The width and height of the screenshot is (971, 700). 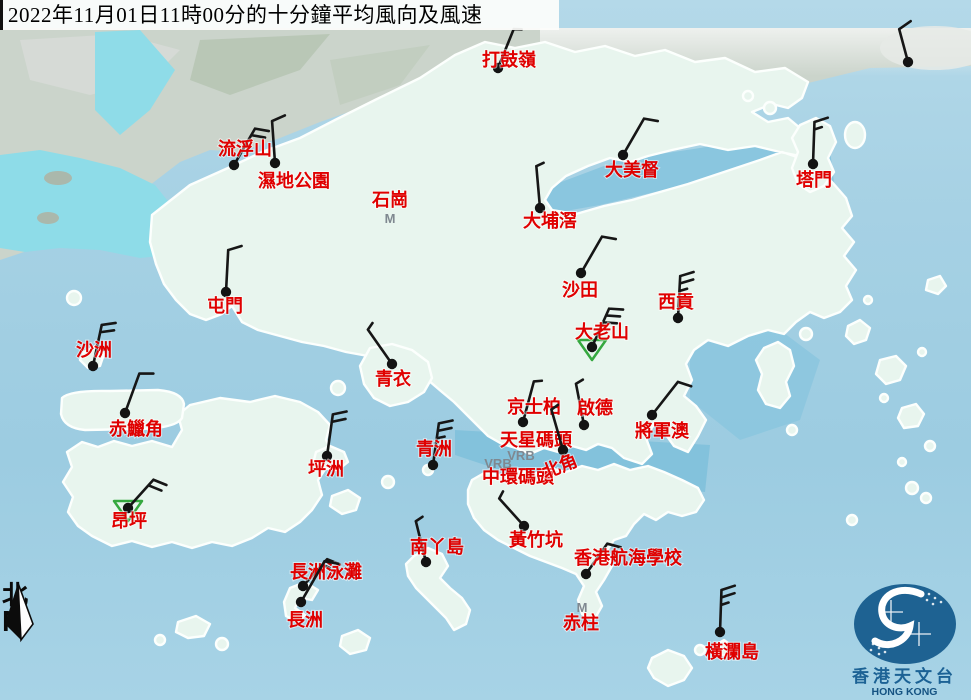 I want to click on north-arrow-icon, so click(x=19, y=612).